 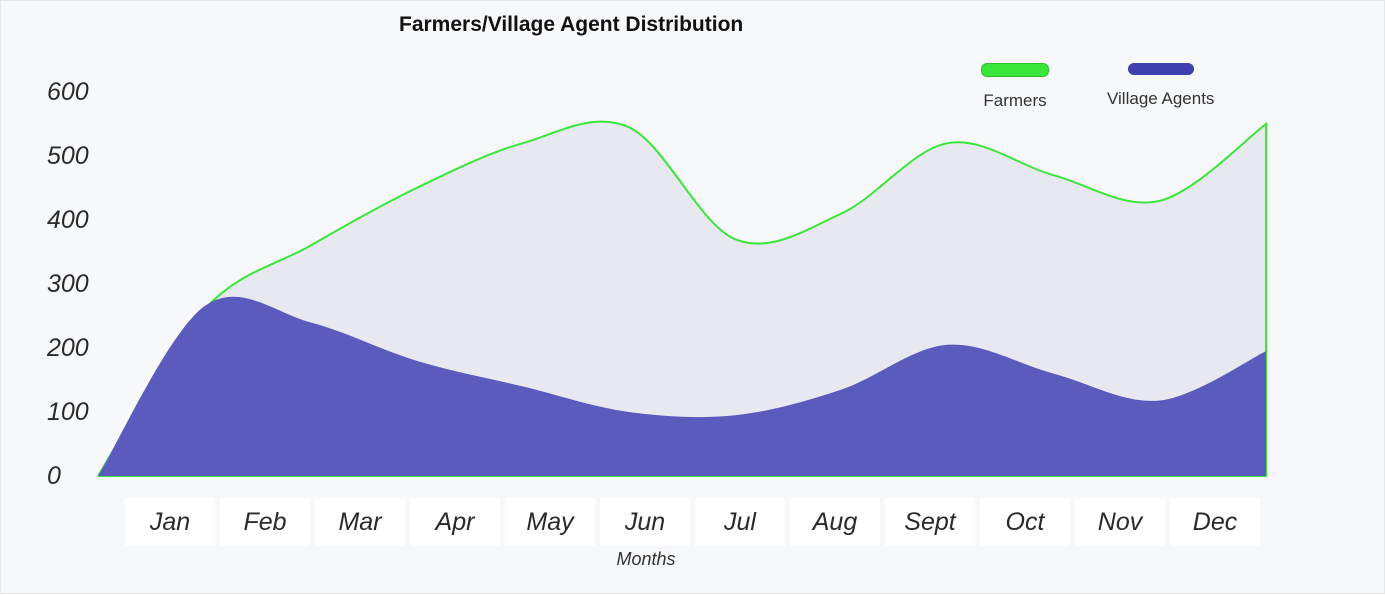 What do you see at coordinates (740, 522) in the screenshot?
I see `x-tick-label: Jul` at bounding box center [740, 522].